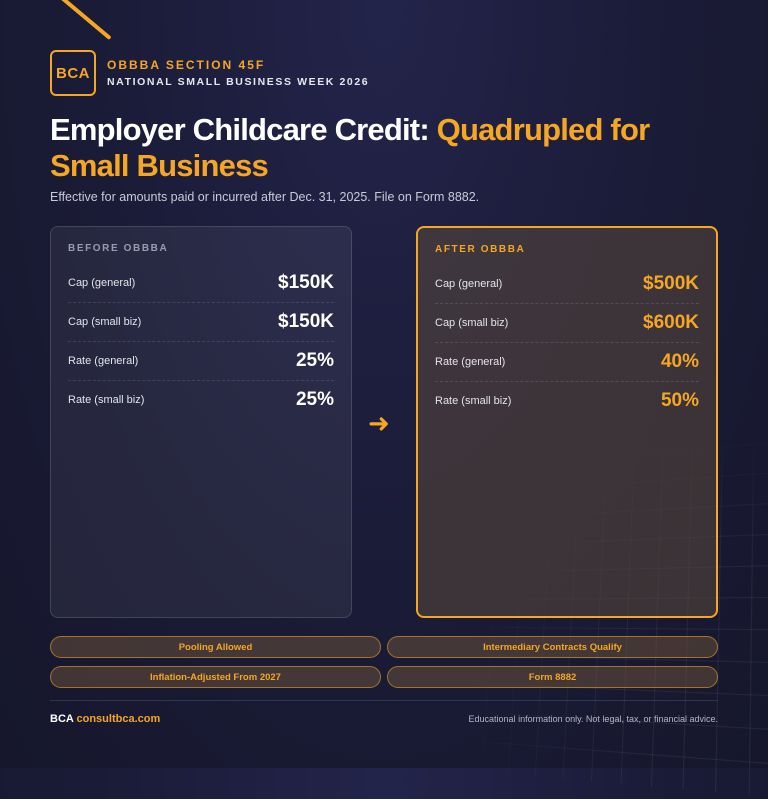 The height and width of the screenshot is (799, 768). I want to click on feature-pill-inflation: Inflation-Adjusted From 2027, so click(215, 677).